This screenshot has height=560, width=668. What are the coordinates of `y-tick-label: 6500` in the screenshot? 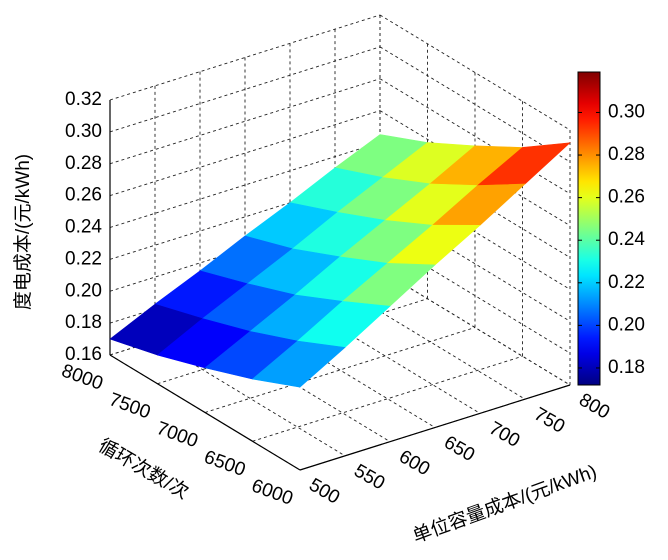 It's located at (224, 464).